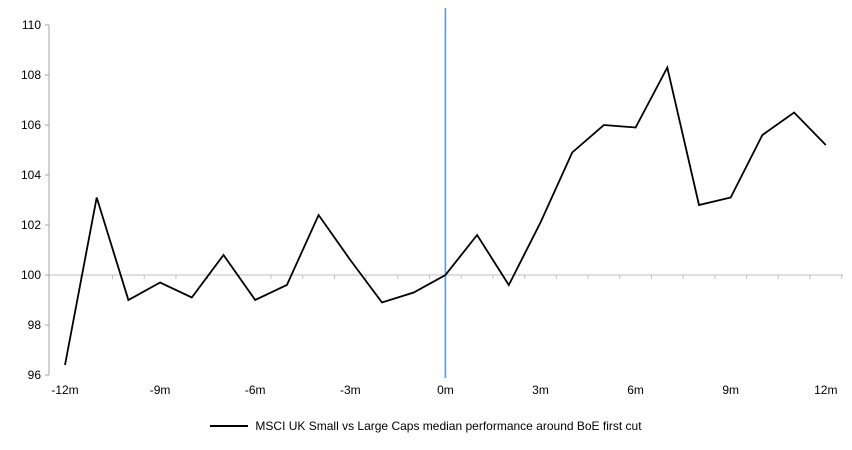 This screenshot has height=450, width=852. What do you see at coordinates (255, 390) in the screenshot?
I see `x-tick-label: -6m` at bounding box center [255, 390].